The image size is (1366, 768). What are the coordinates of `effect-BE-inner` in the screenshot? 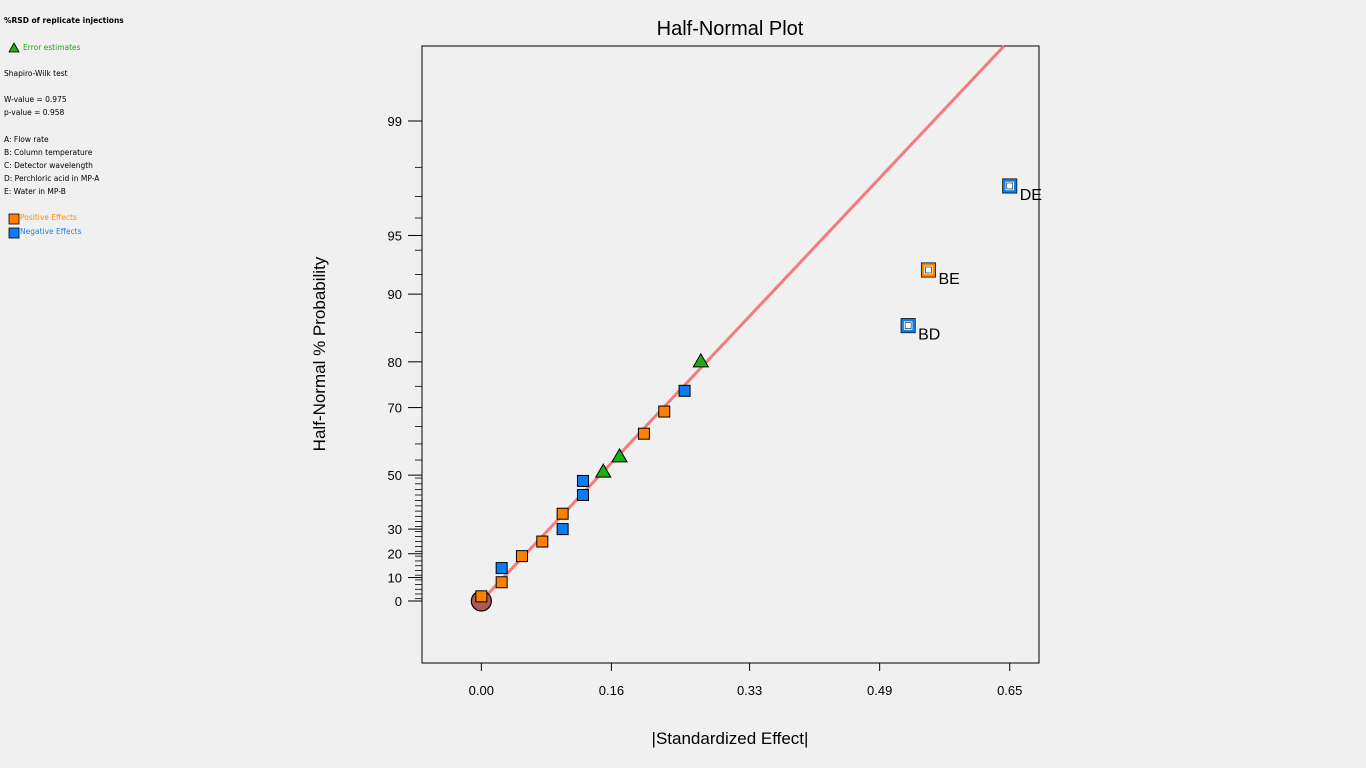 It's located at (928, 270).